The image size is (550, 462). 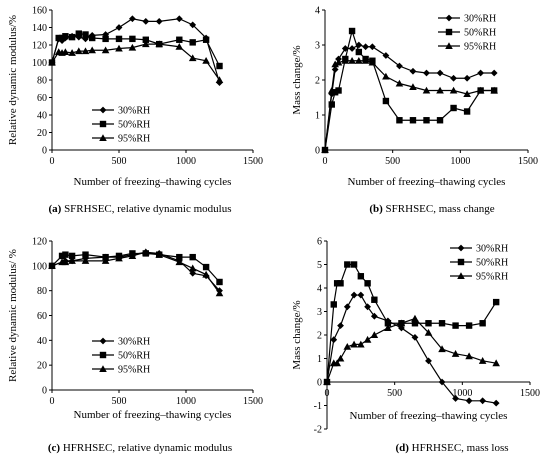 What do you see at coordinates (135, 62) in the screenshot?
I see `series-line` at bounding box center [135, 62].